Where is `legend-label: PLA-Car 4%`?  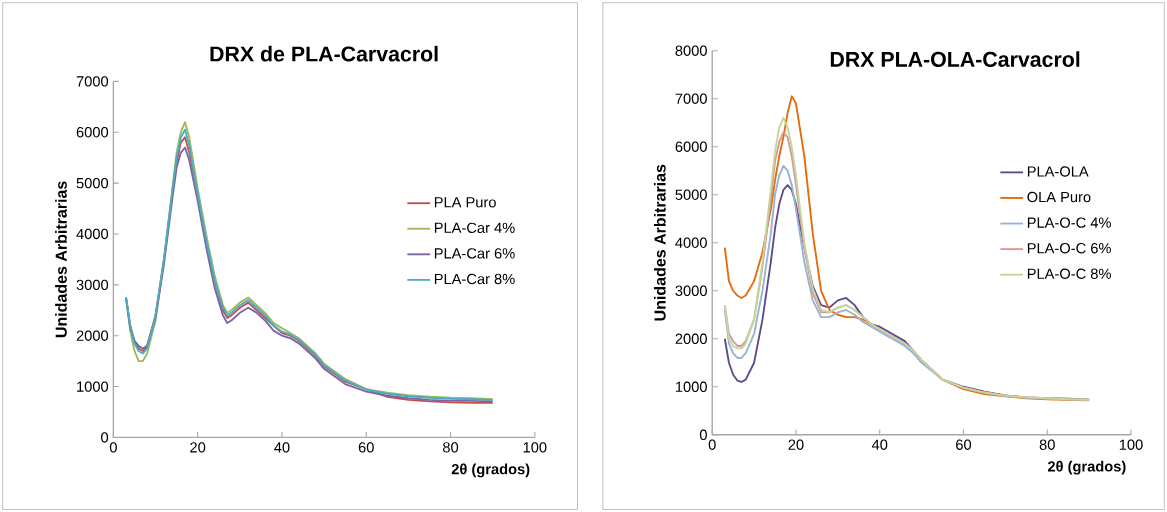 legend-label: PLA-Car 4% is located at coordinates (474, 227).